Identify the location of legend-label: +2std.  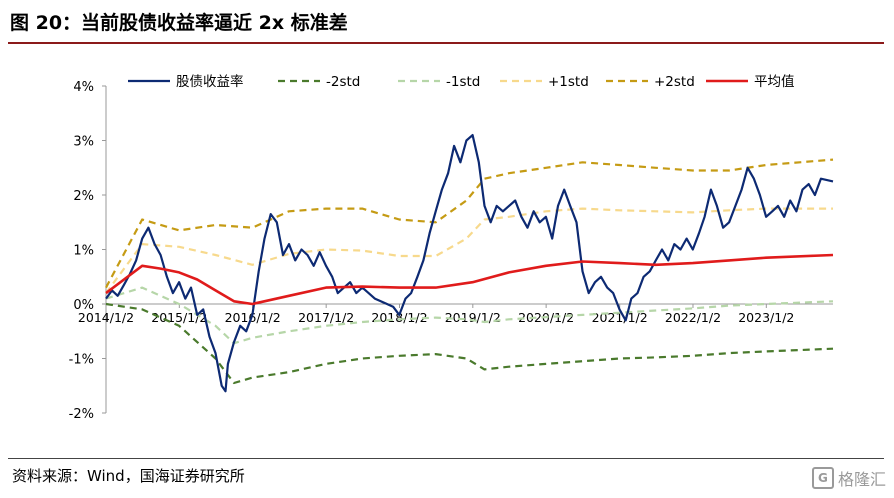
(674, 82).